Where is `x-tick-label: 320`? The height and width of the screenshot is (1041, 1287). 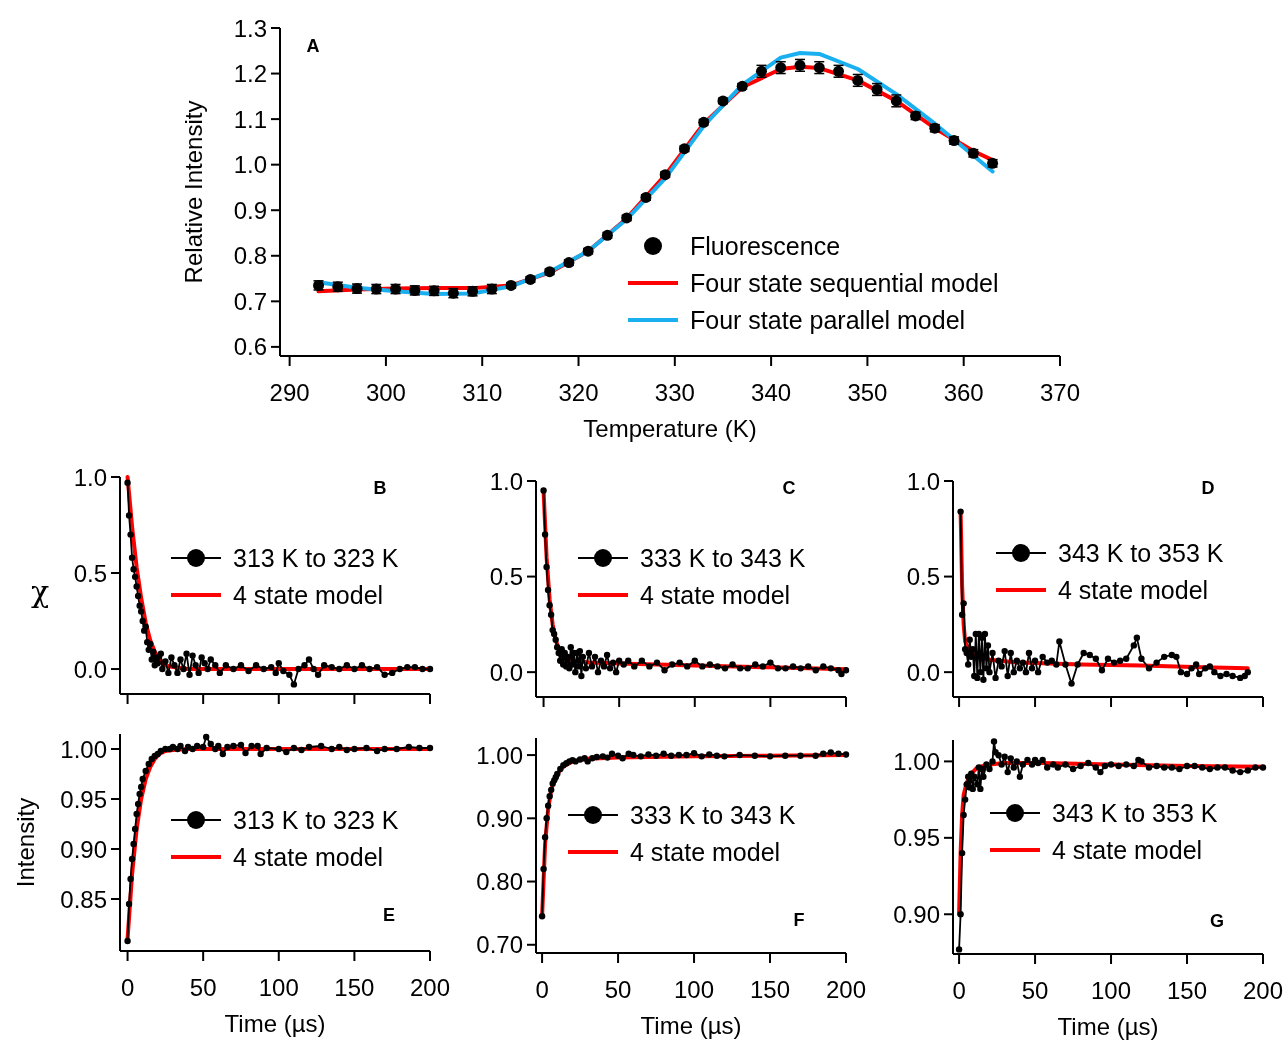 x-tick-label: 320 is located at coordinates (578, 392).